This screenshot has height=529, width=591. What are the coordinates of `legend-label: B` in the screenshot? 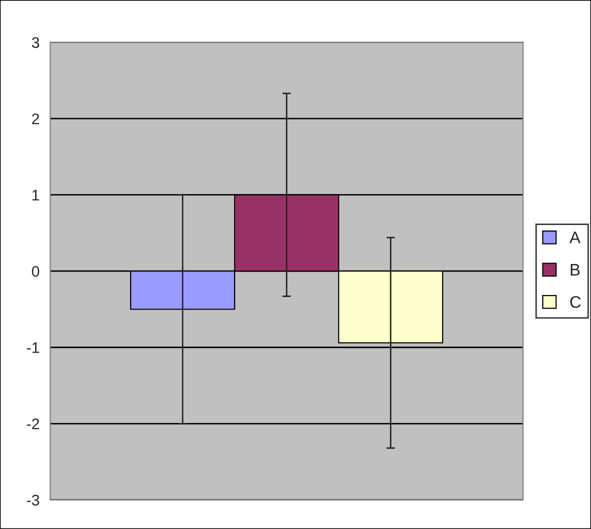 It's located at (575, 270).